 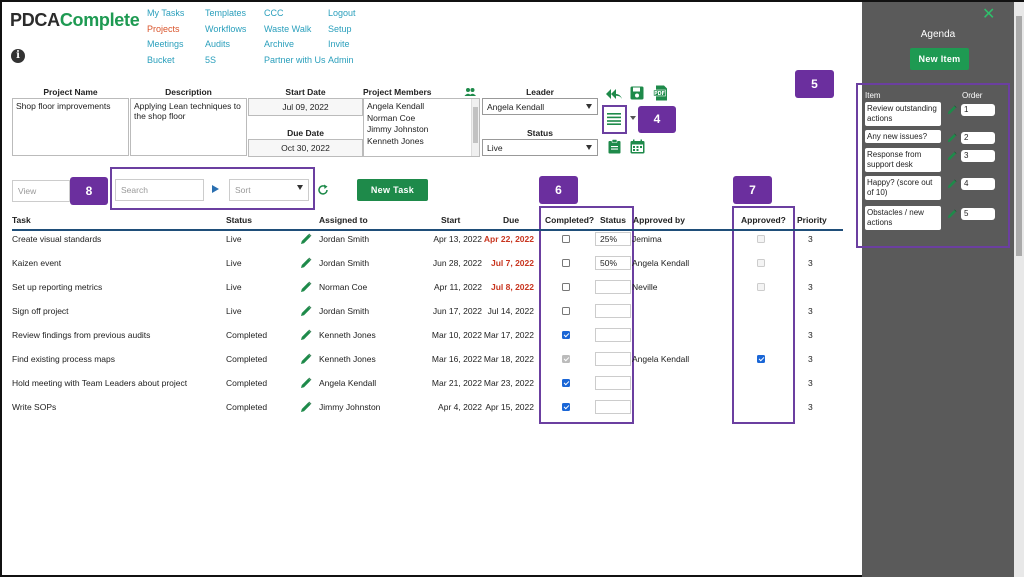 I want to click on save-icon, so click(x=637, y=93).